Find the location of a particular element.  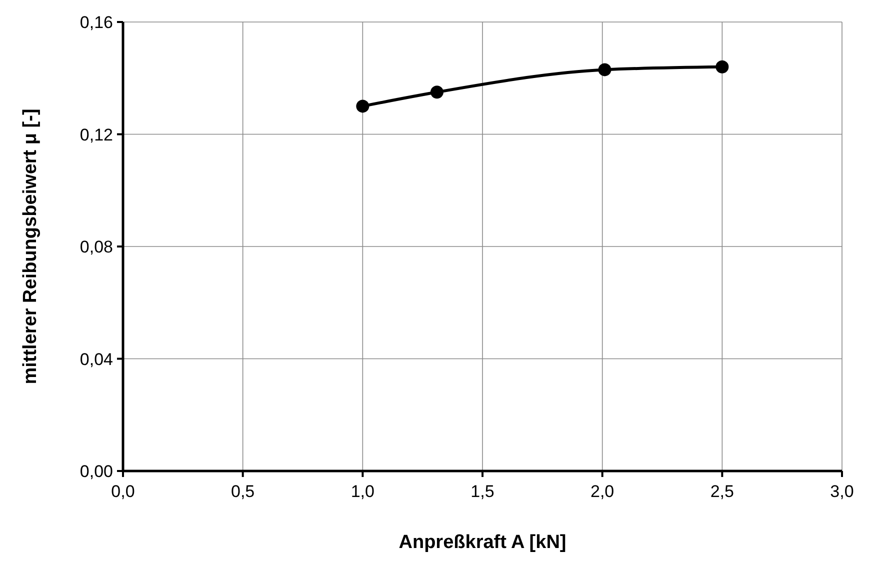

x-tick-label: 1,0 is located at coordinates (362, 491).